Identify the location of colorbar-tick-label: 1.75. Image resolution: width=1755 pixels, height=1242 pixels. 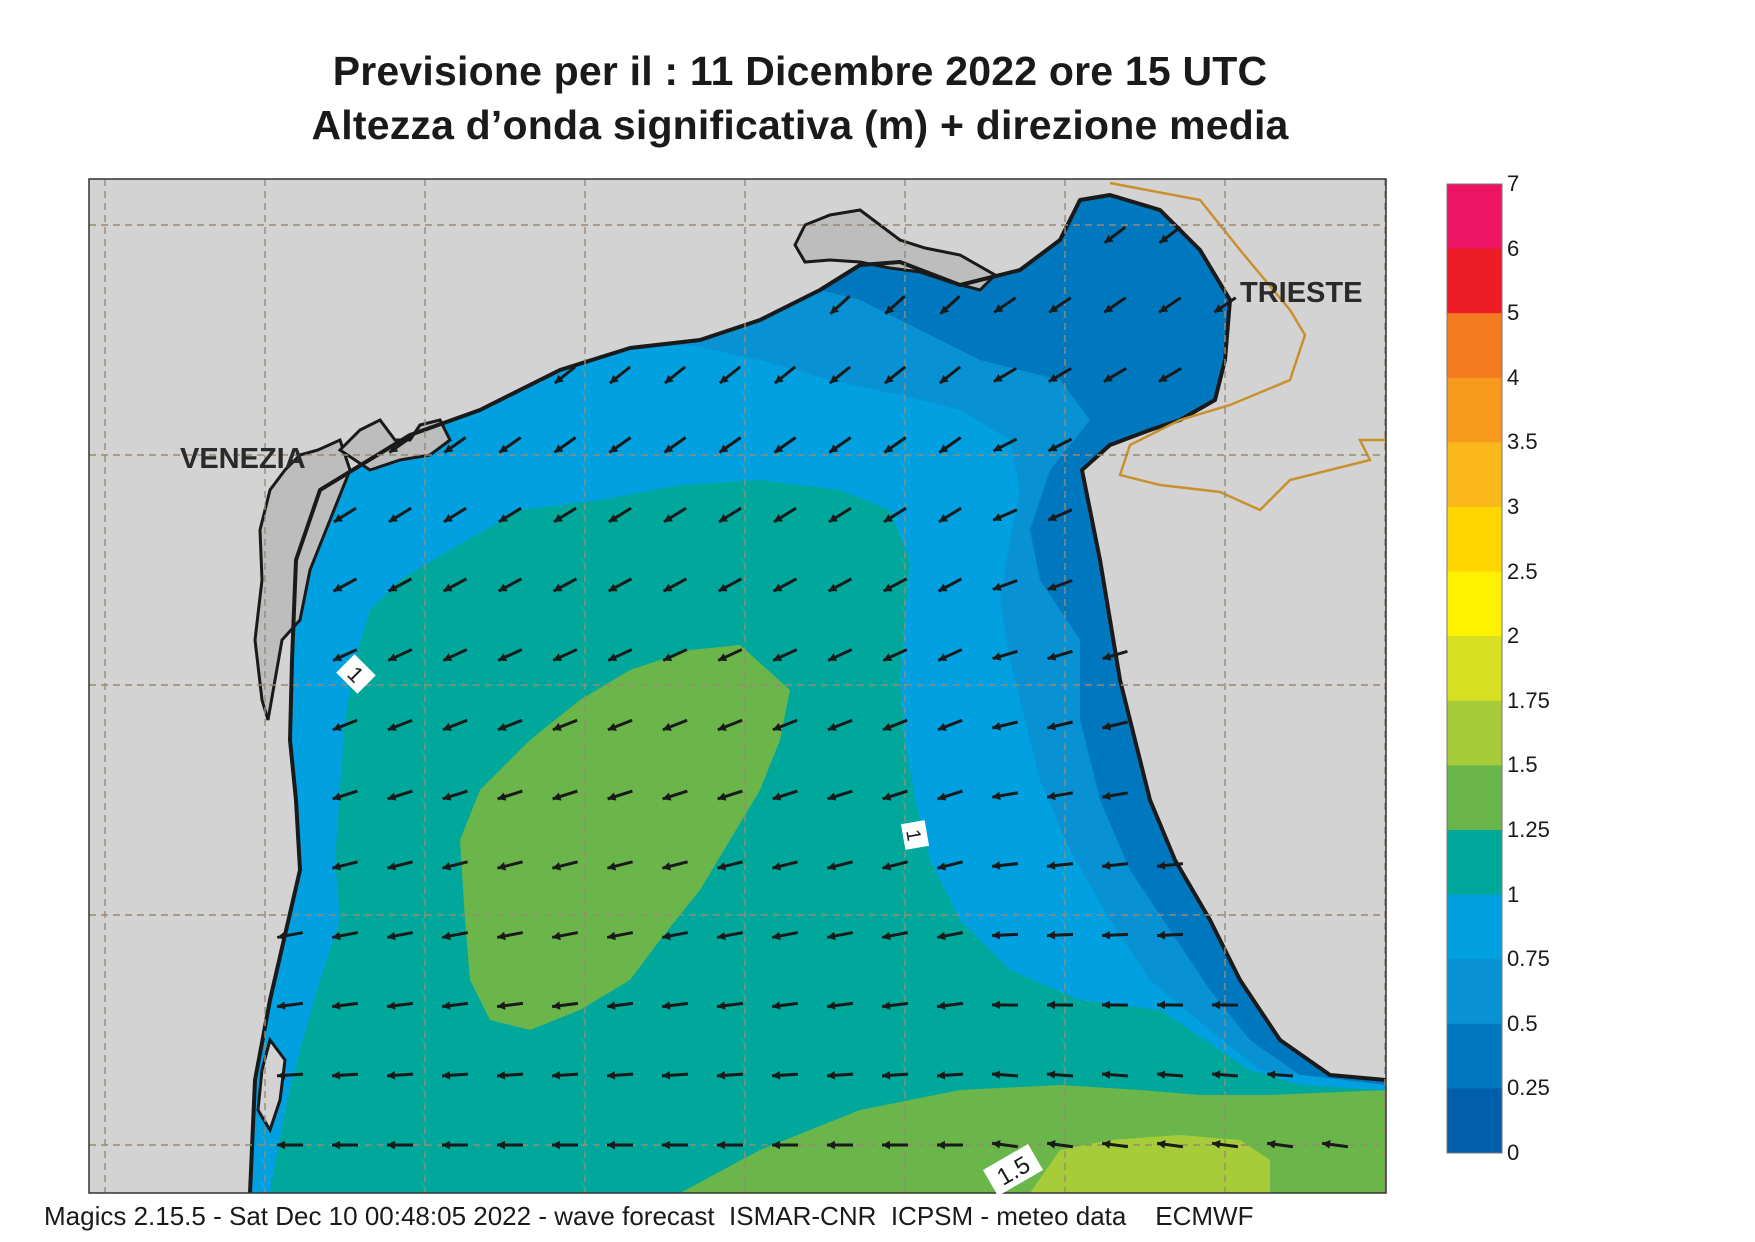
(1528, 700).